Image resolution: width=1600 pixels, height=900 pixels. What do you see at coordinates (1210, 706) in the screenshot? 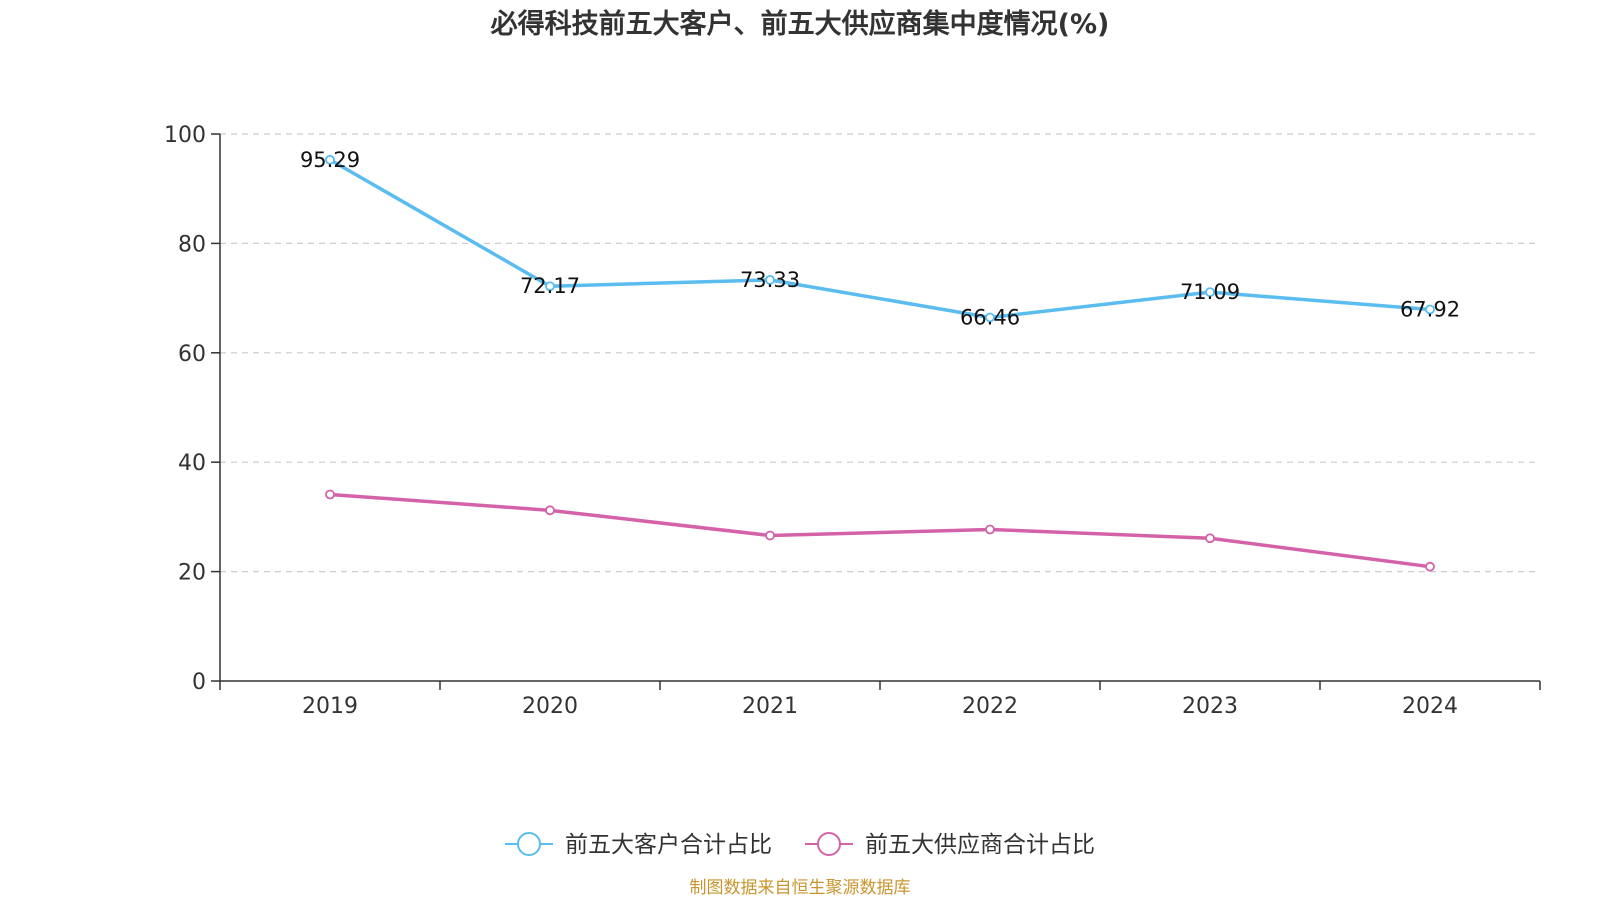
I see `x-tick-label: 2023` at bounding box center [1210, 706].